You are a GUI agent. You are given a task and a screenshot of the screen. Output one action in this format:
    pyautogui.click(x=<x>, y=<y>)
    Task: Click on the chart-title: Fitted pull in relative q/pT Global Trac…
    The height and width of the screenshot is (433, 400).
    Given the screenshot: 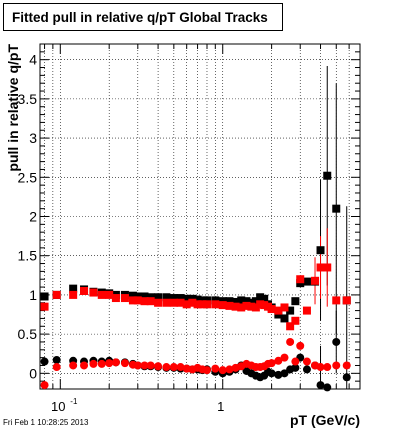 What is the action you would take?
    pyautogui.click(x=143, y=17)
    